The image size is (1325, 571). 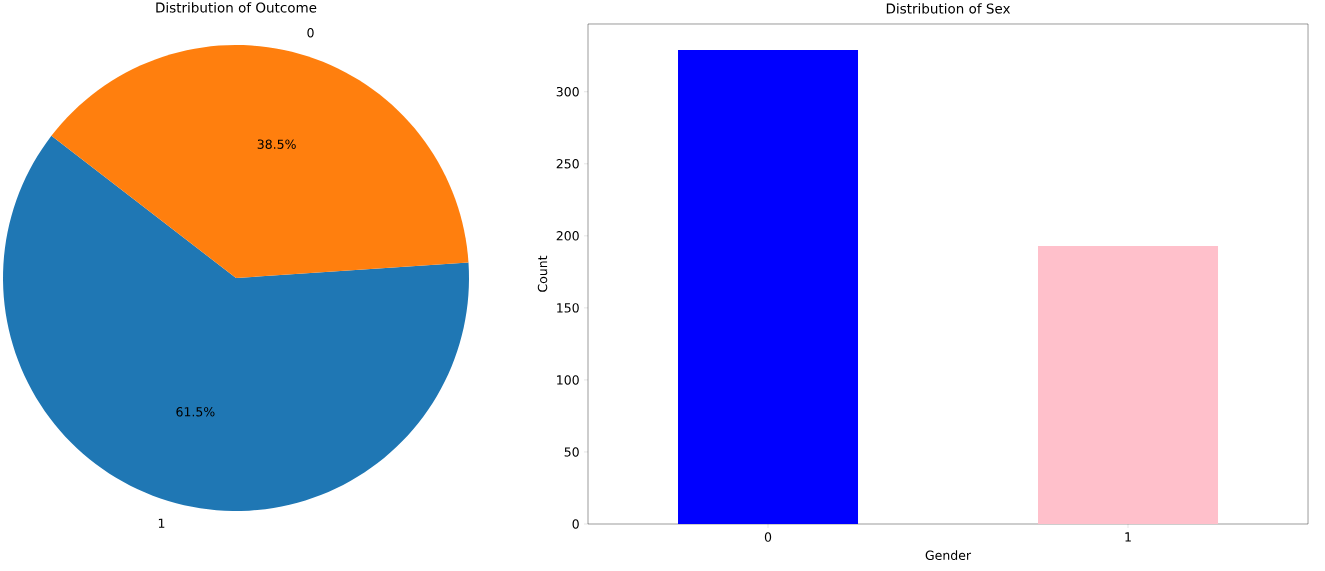 What do you see at coordinates (542, 273) in the screenshot?
I see `y-axis-title: Count` at bounding box center [542, 273].